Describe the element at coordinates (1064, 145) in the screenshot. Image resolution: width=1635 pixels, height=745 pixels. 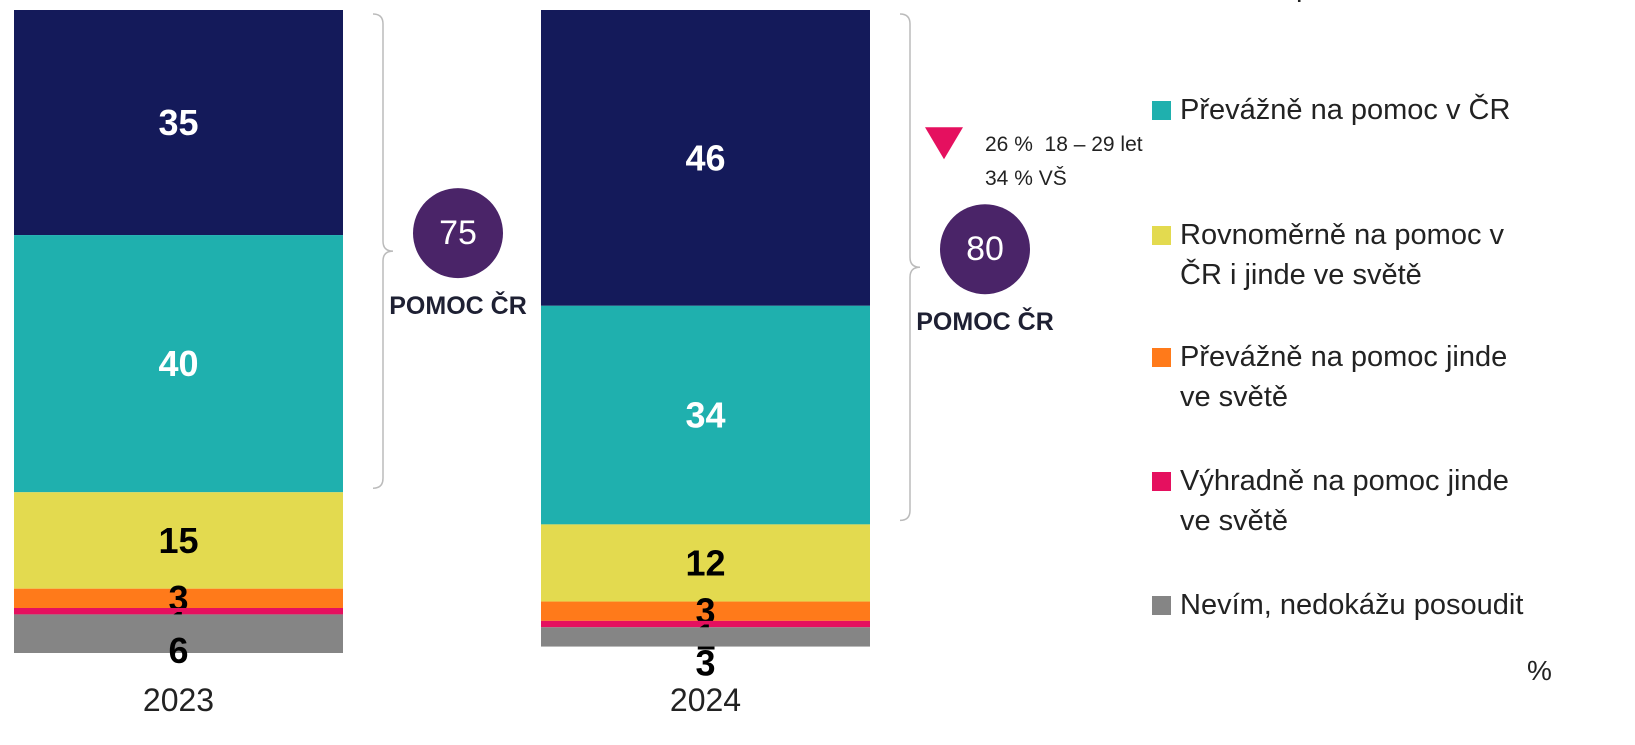
I see `note: 26 % 18 – 29 let` at that location.